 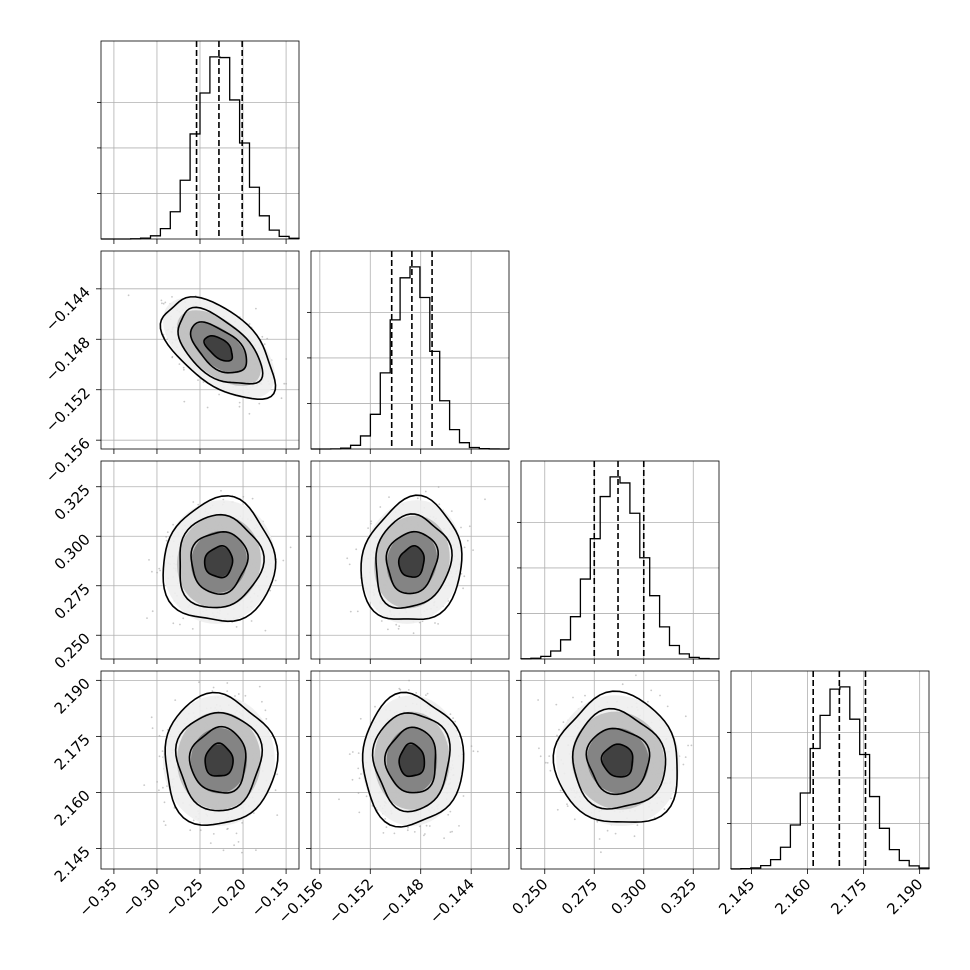 I want to click on x-tick-label: −0.35, so click(x=98, y=897).